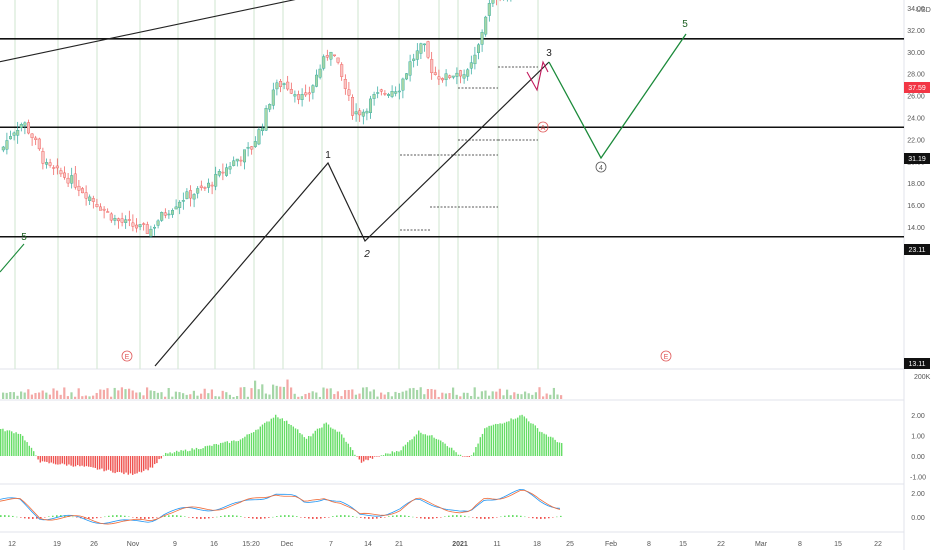 The image size is (932, 555). Describe the element at coordinates (469, 148) in the screenshot. I see `dashed-zones` at that location.